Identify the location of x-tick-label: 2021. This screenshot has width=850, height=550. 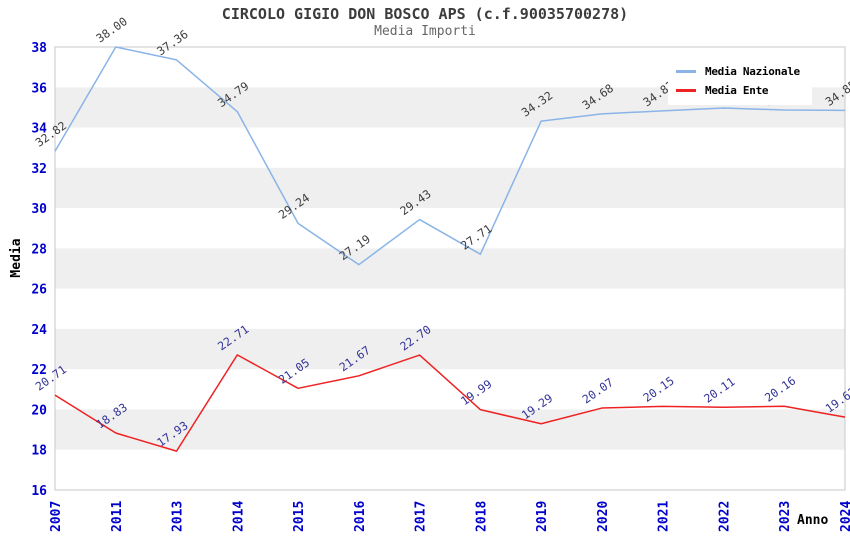
(664, 516).